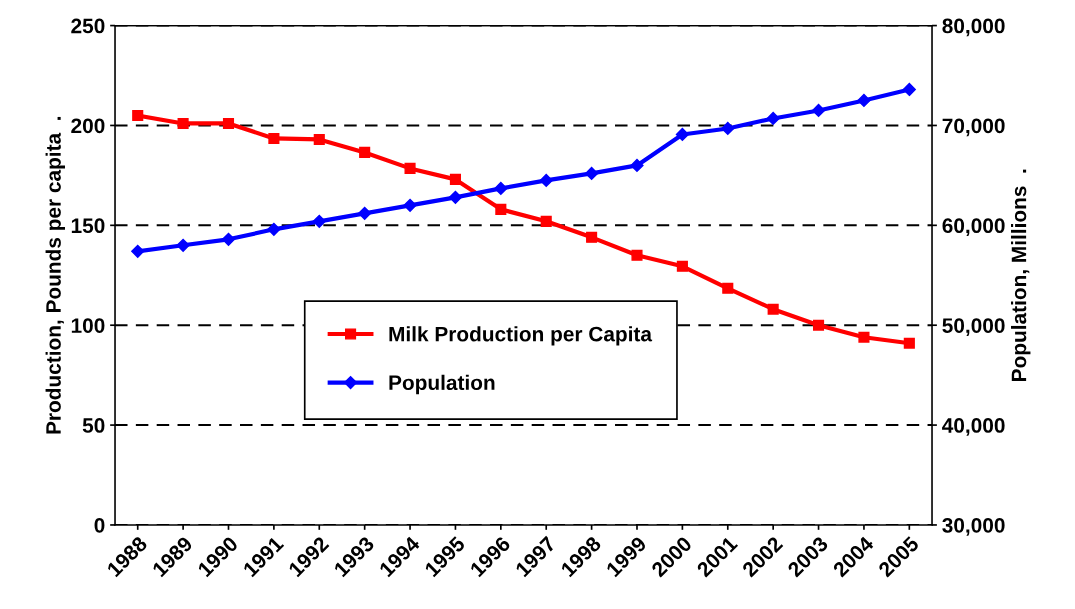 The height and width of the screenshot is (609, 1075). Describe the element at coordinates (93, 425) in the screenshot. I see `y-tick-label: 50` at that location.